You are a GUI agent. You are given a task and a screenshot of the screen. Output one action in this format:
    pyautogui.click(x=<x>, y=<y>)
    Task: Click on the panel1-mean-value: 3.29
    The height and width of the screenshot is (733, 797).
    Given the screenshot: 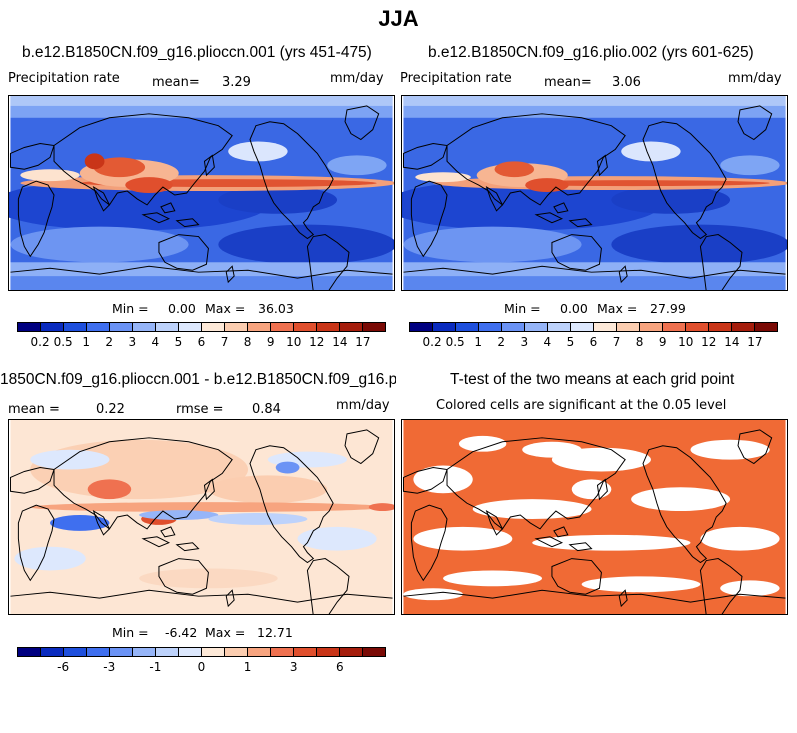 What is the action you would take?
    pyautogui.click(x=236, y=82)
    